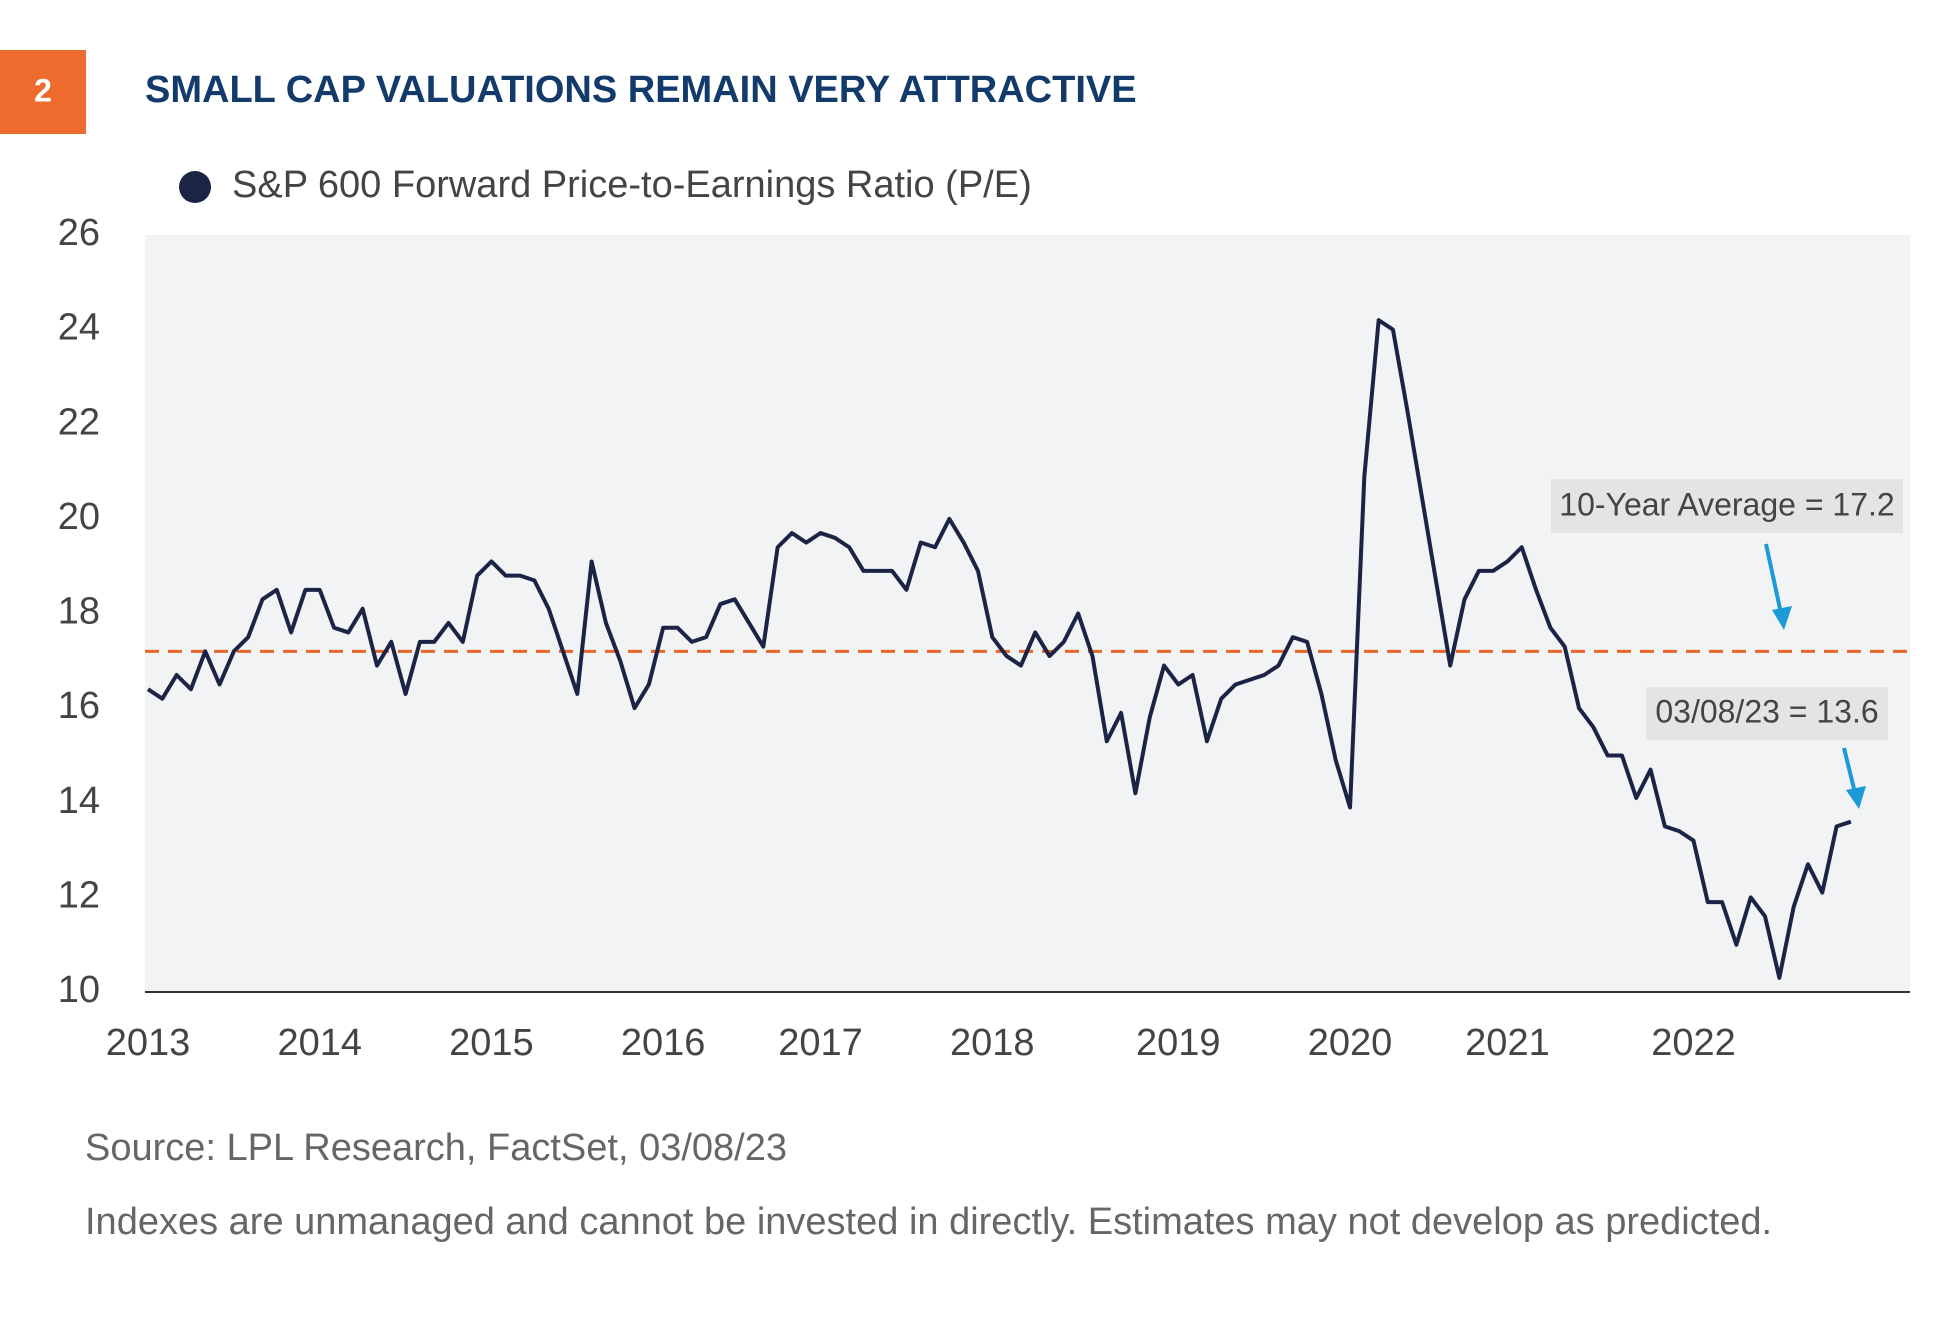  What do you see at coordinates (319, 1043) in the screenshot?
I see `x-tick-label: 2014` at bounding box center [319, 1043].